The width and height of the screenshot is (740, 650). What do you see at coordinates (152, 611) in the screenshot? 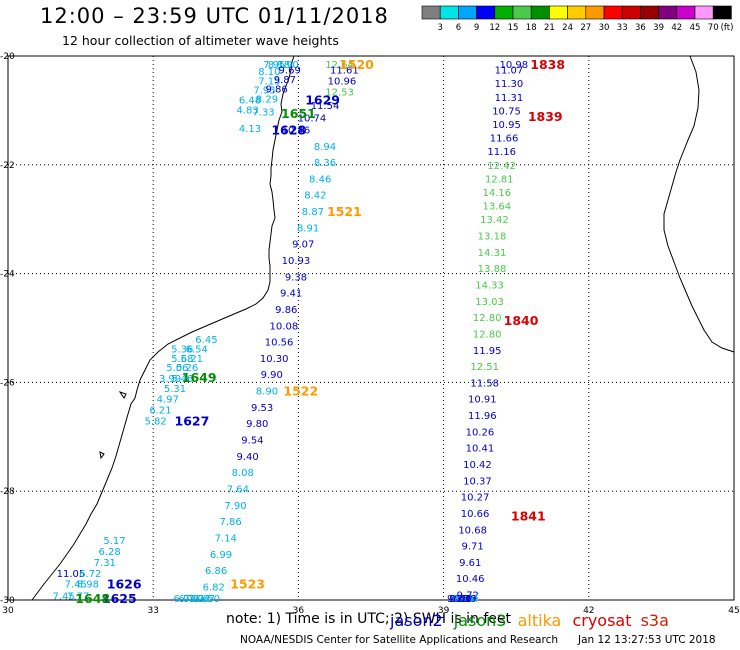
I see `lon-tick-label: 33` at bounding box center [152, 611].